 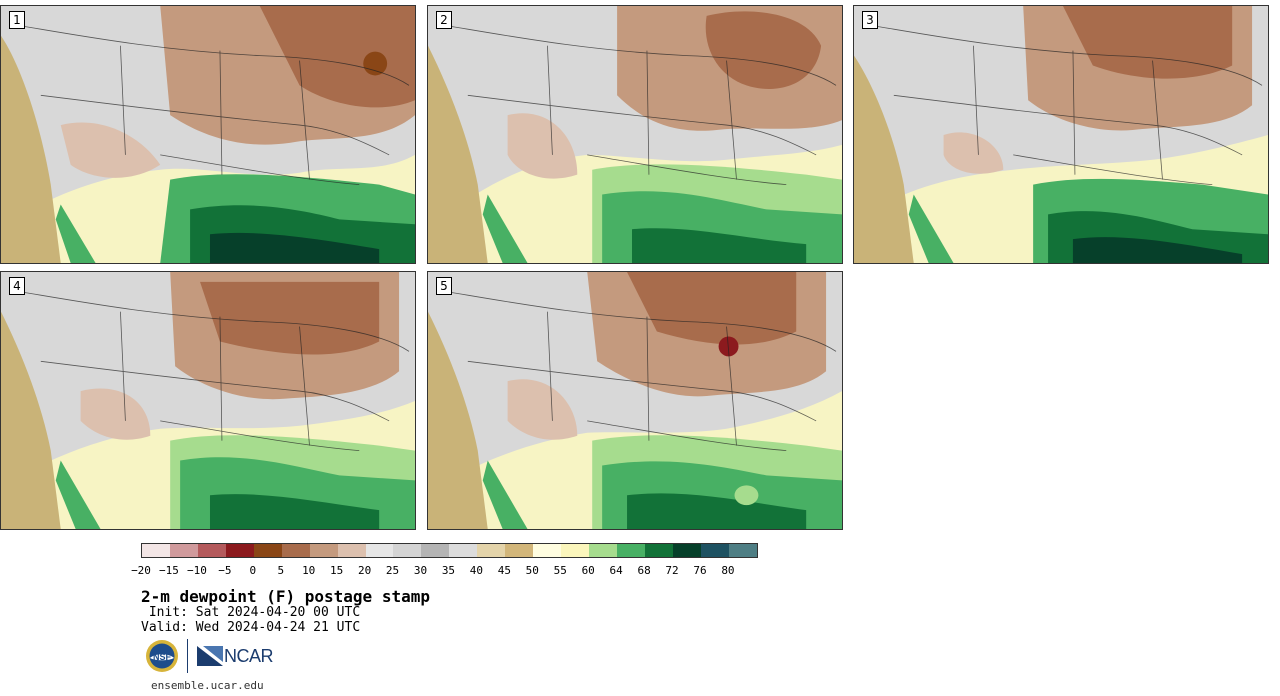 I want to click on ncar-mark-icon, so click(x=210, y=656).